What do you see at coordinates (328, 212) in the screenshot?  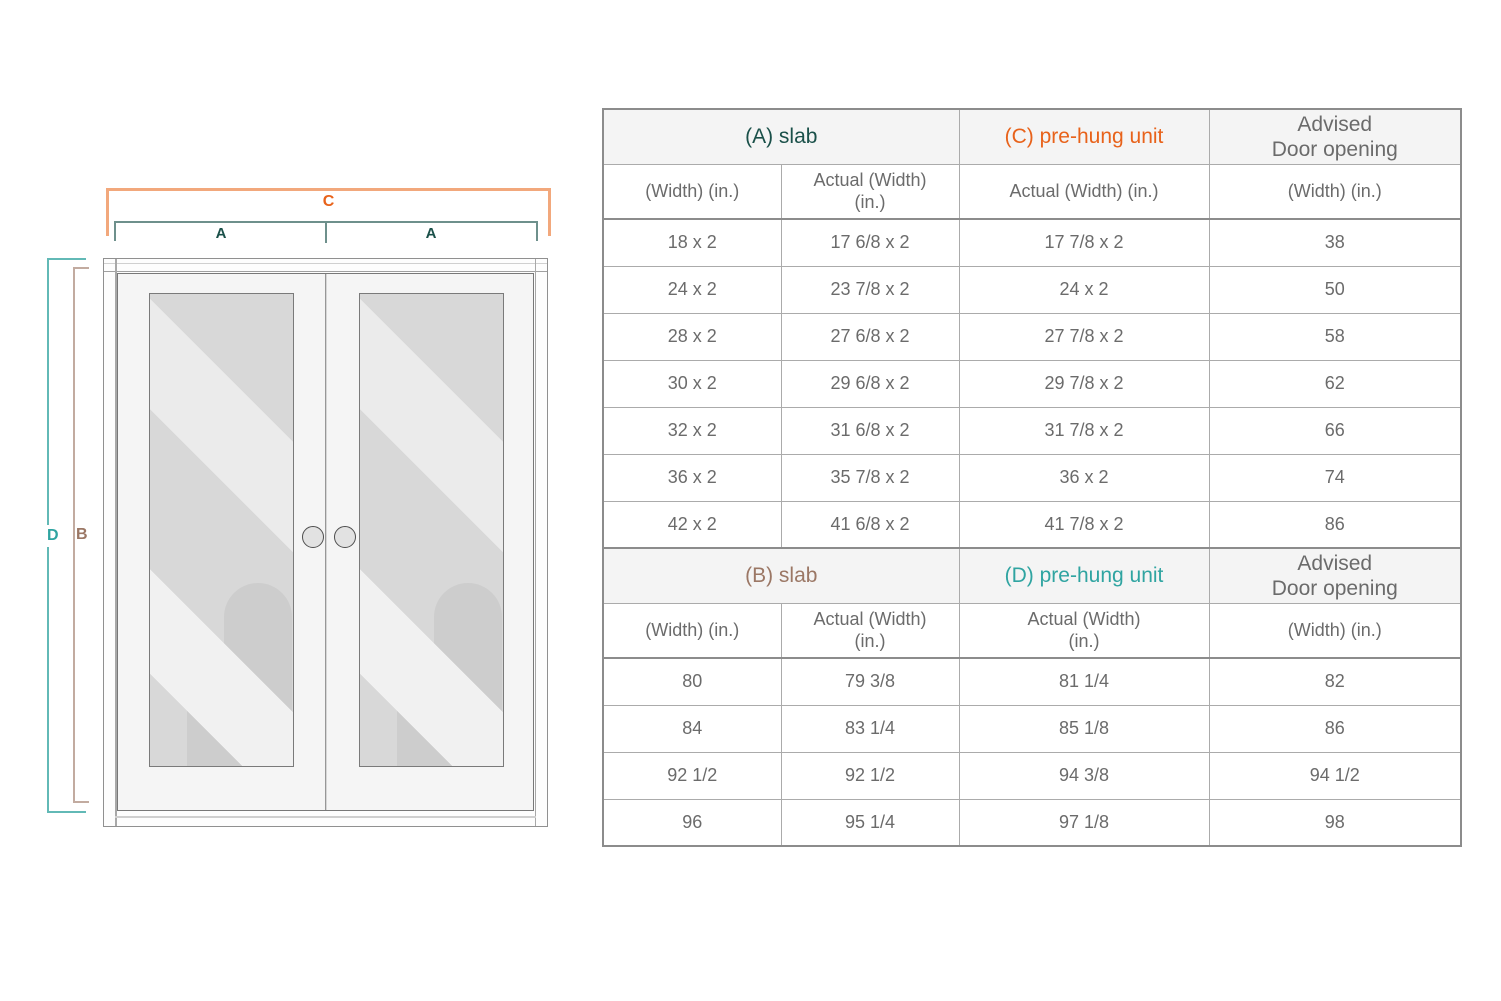 I see `width-bracket-c: C` at bounding box center [328, 212].